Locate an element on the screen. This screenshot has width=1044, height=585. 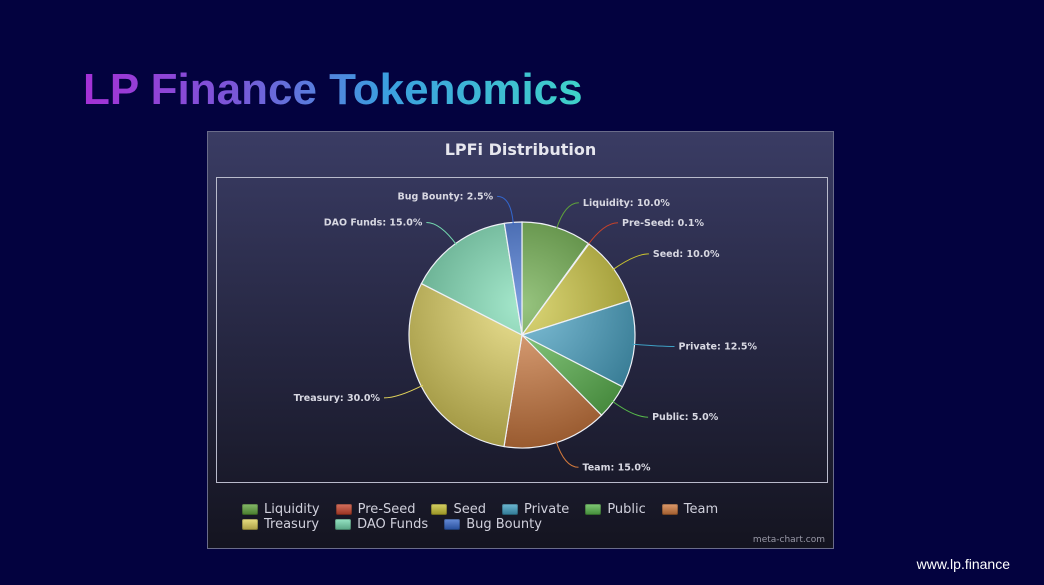
legend-label: Team is located at coordinates (701, 509).